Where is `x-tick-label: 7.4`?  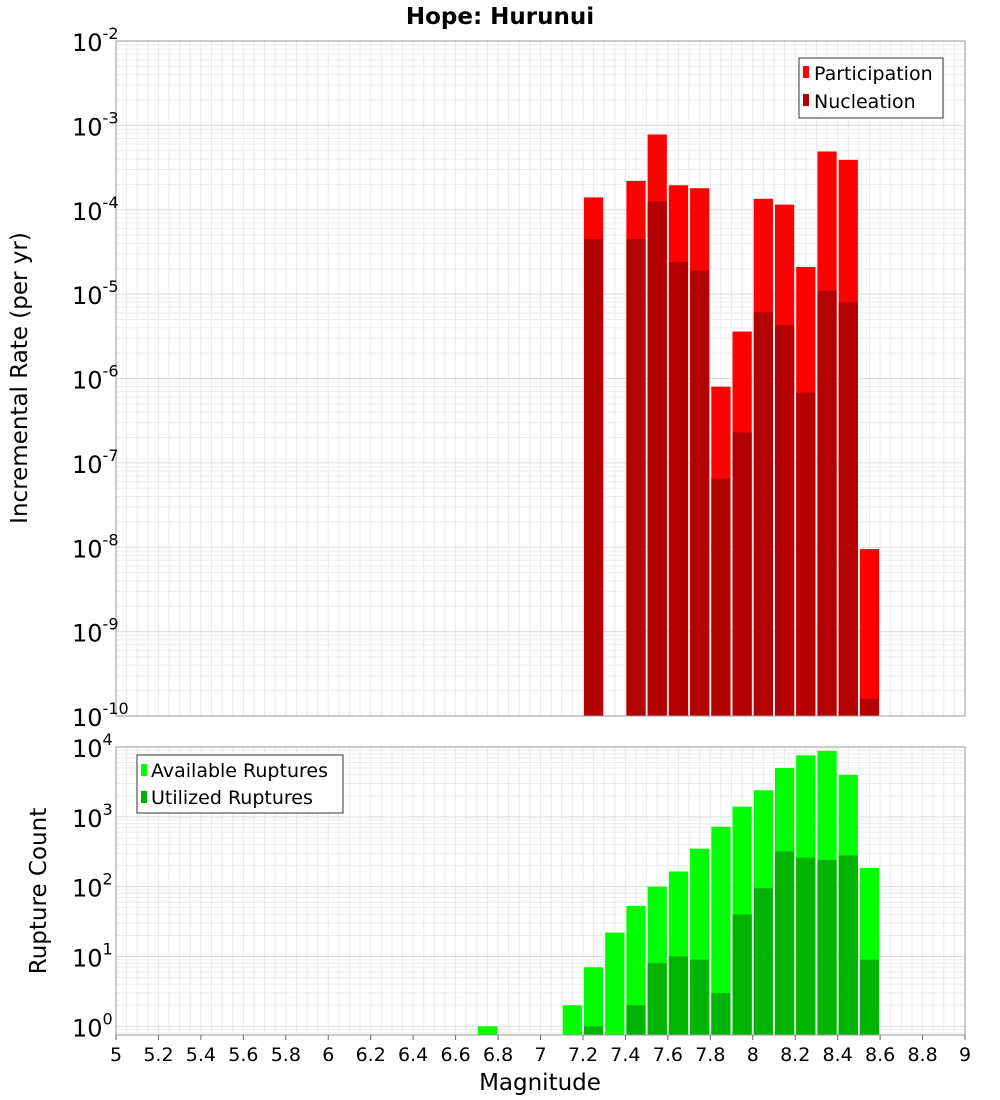
x-tick-label: 7.4 is located at coordinates (625, 1055).